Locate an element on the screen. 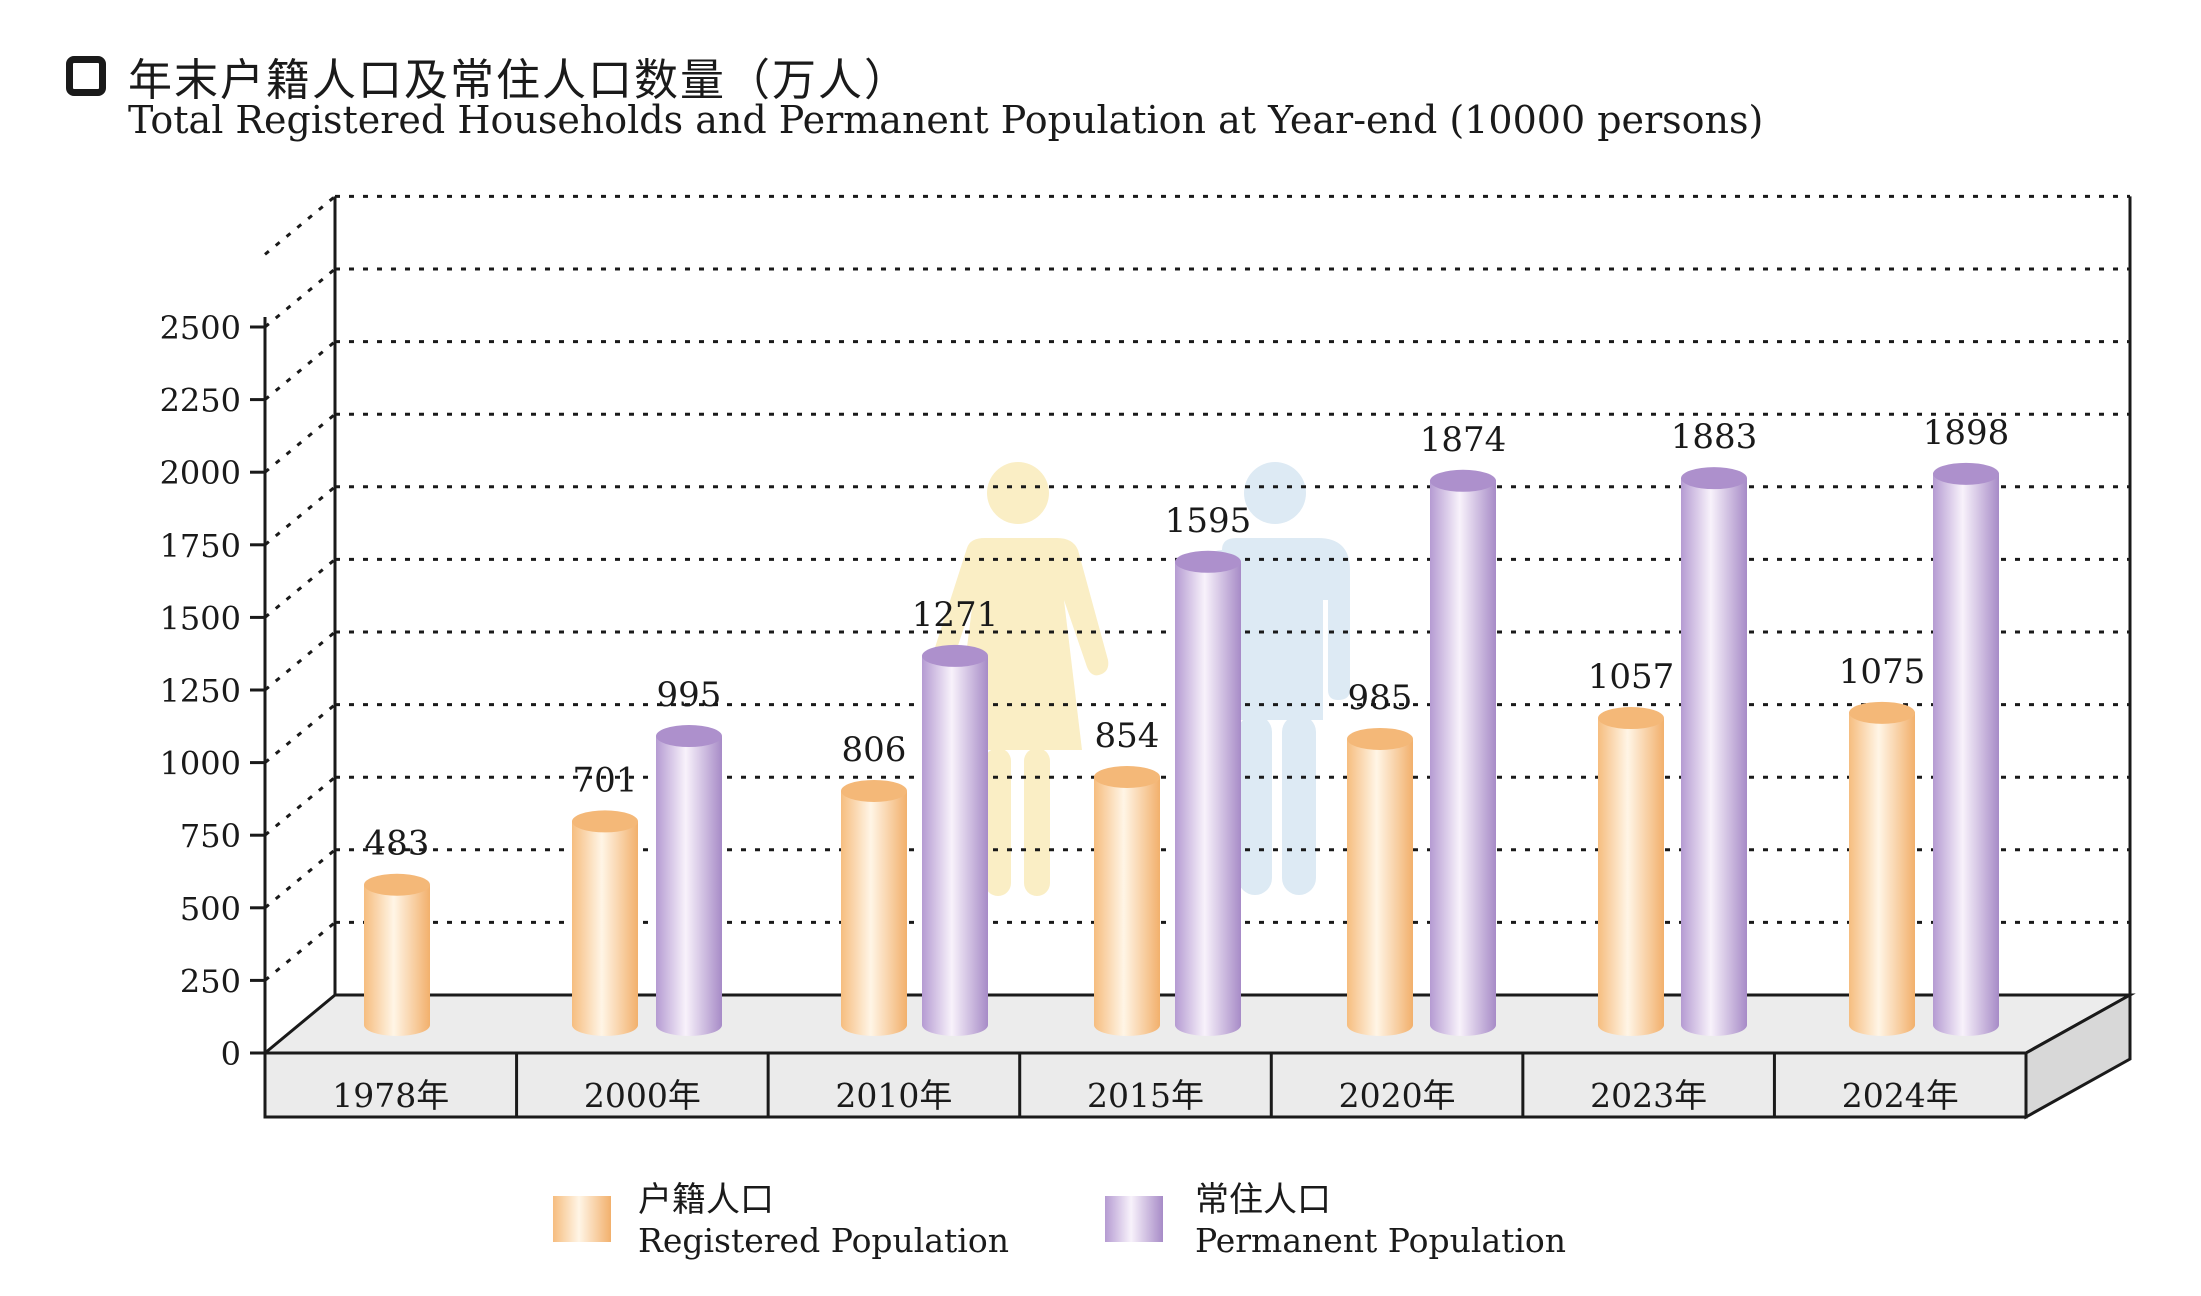  data-label-registered: 985 is located at coordinates (1380, 698).